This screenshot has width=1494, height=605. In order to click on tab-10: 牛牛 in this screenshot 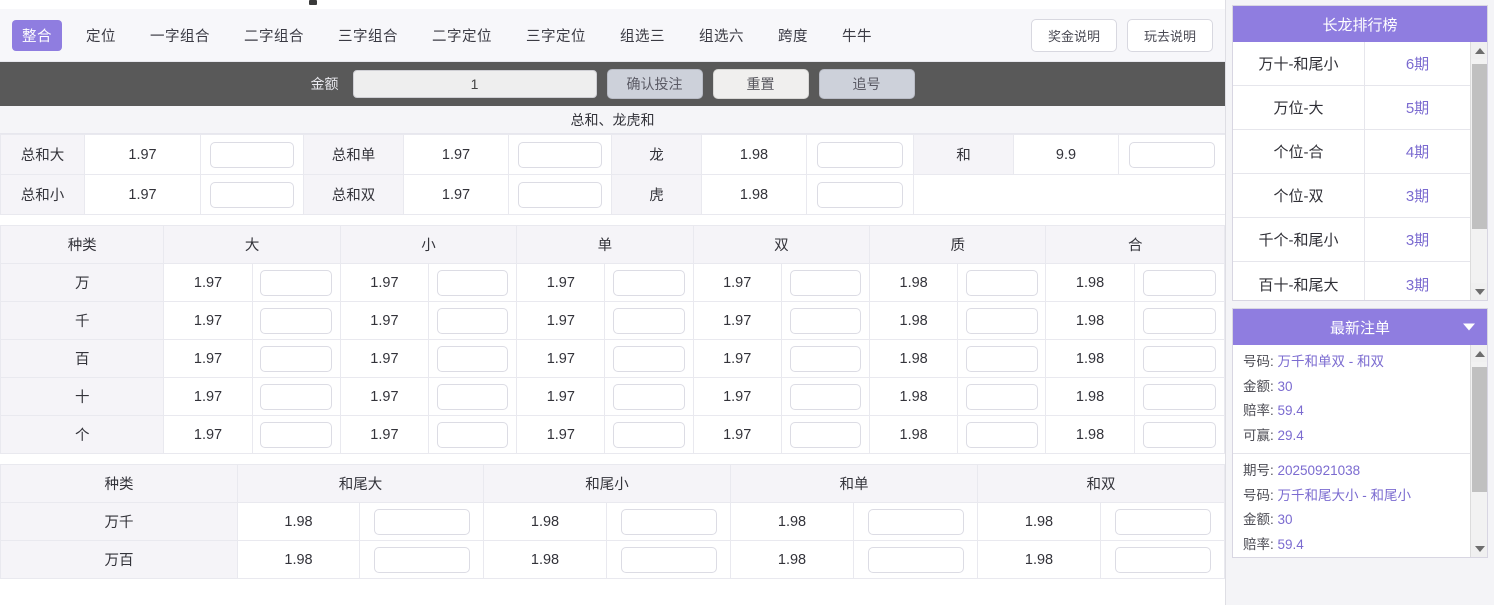, I will do `click(857, 36)`.